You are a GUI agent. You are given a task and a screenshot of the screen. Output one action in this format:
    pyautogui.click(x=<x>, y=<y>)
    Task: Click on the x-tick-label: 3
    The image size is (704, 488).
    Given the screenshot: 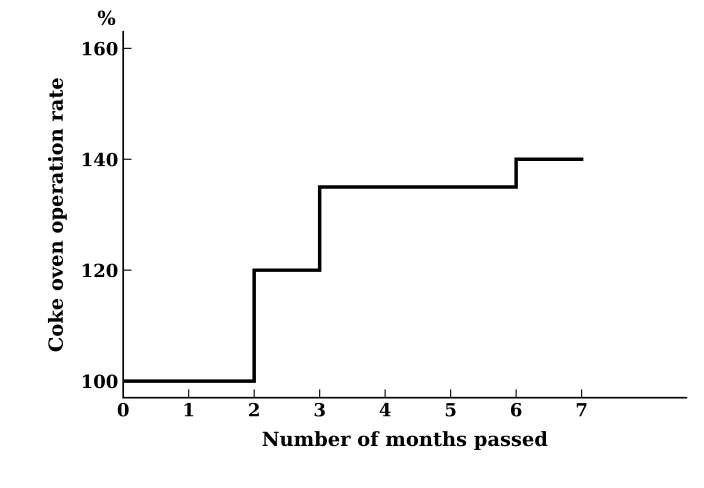 What is the action you would take?
    pyautogui.click(x=319, y=409)
    